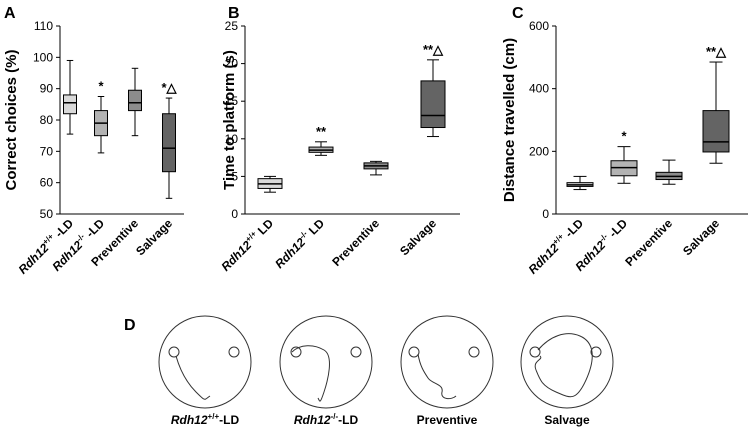  What do you see at coordinates (326, 419) in the screenshot?
I see `trajectory-label: Rdh12-/--LD` at bounding box center [326, 419].